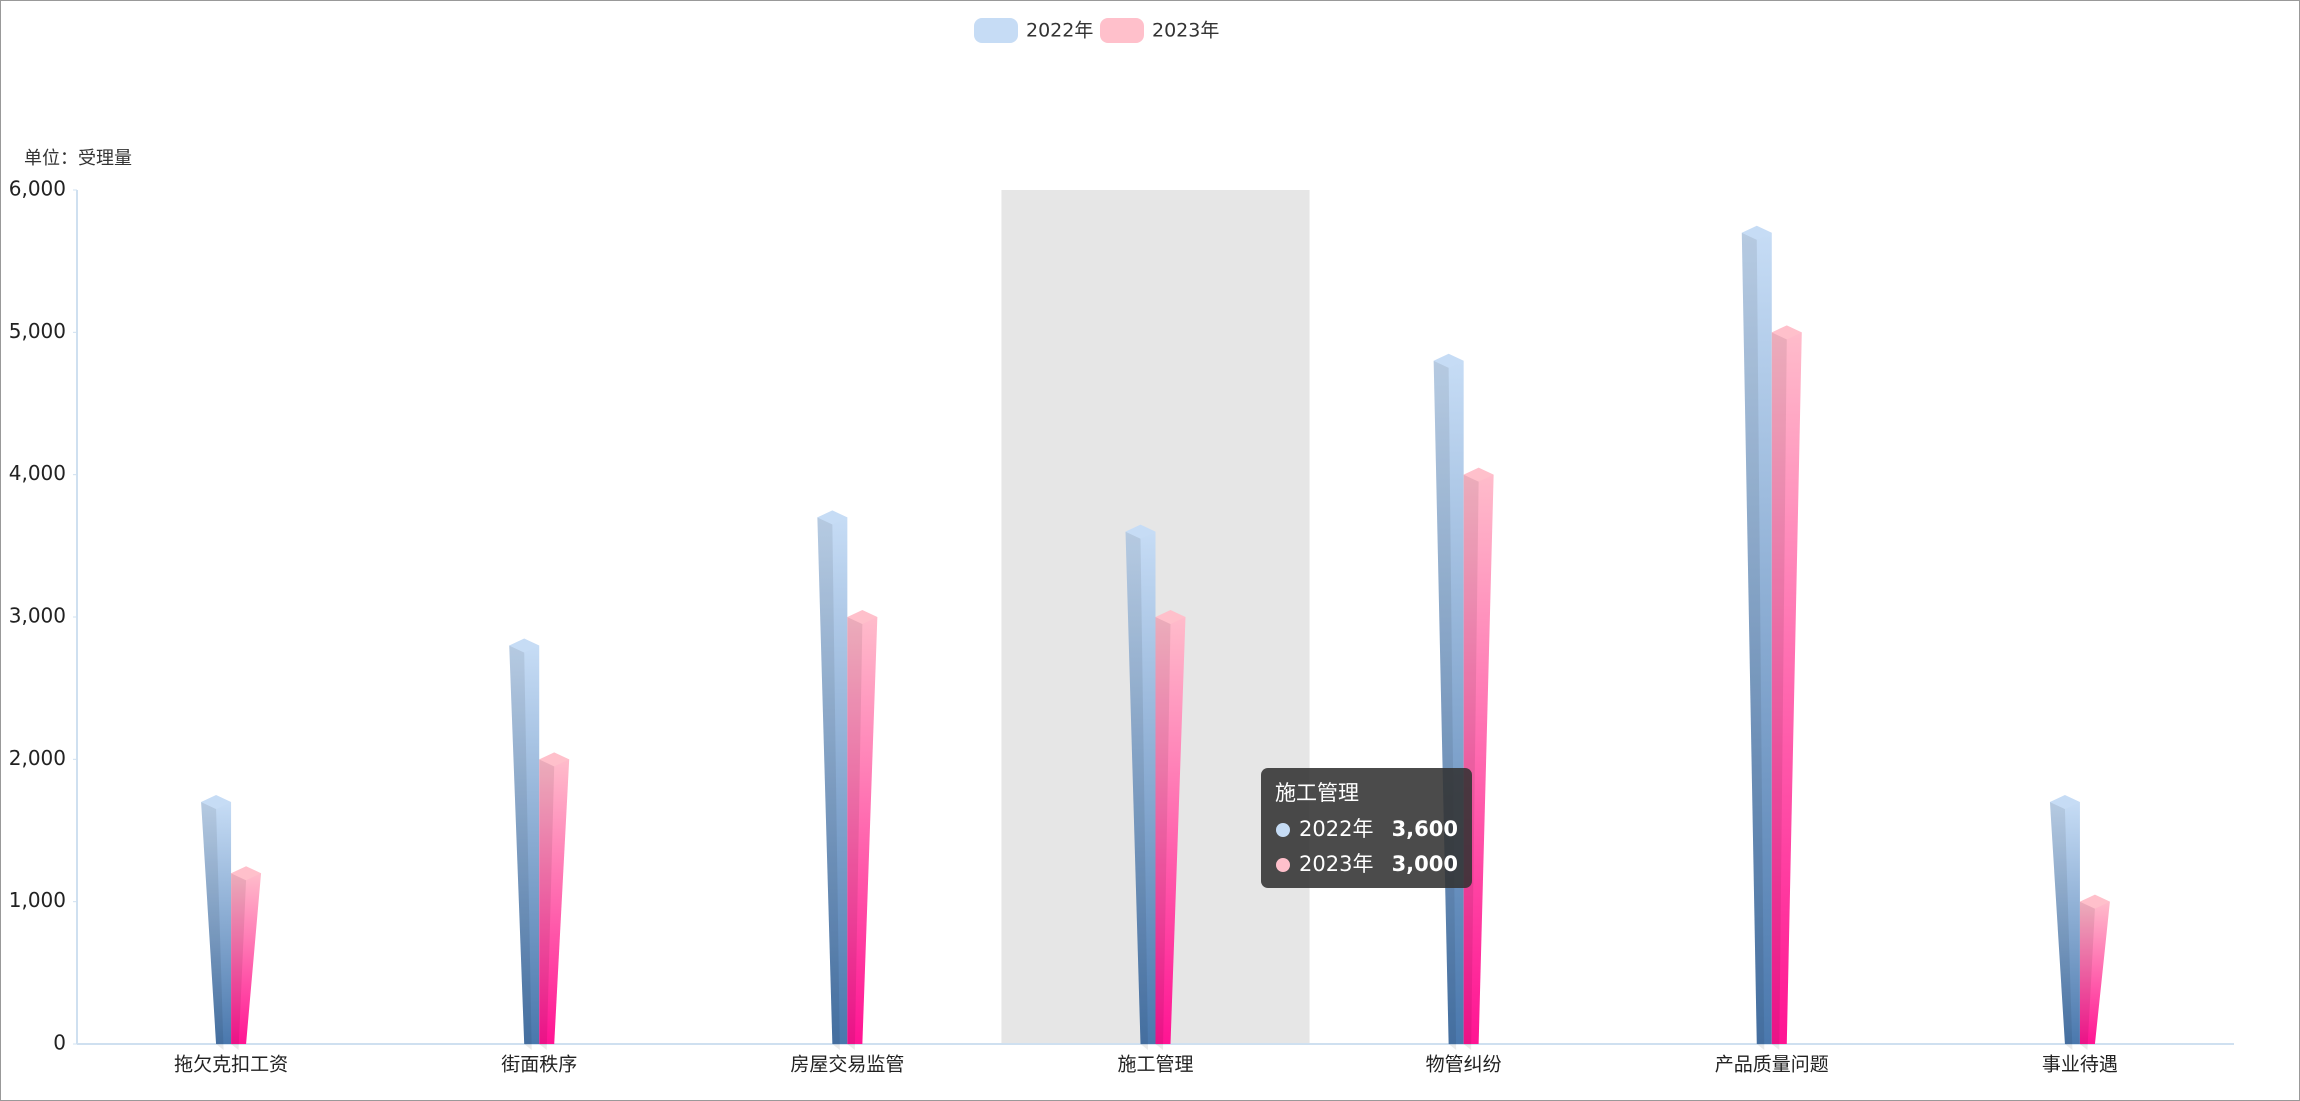  I want to click on tooltip-box, so click(1366, 828).